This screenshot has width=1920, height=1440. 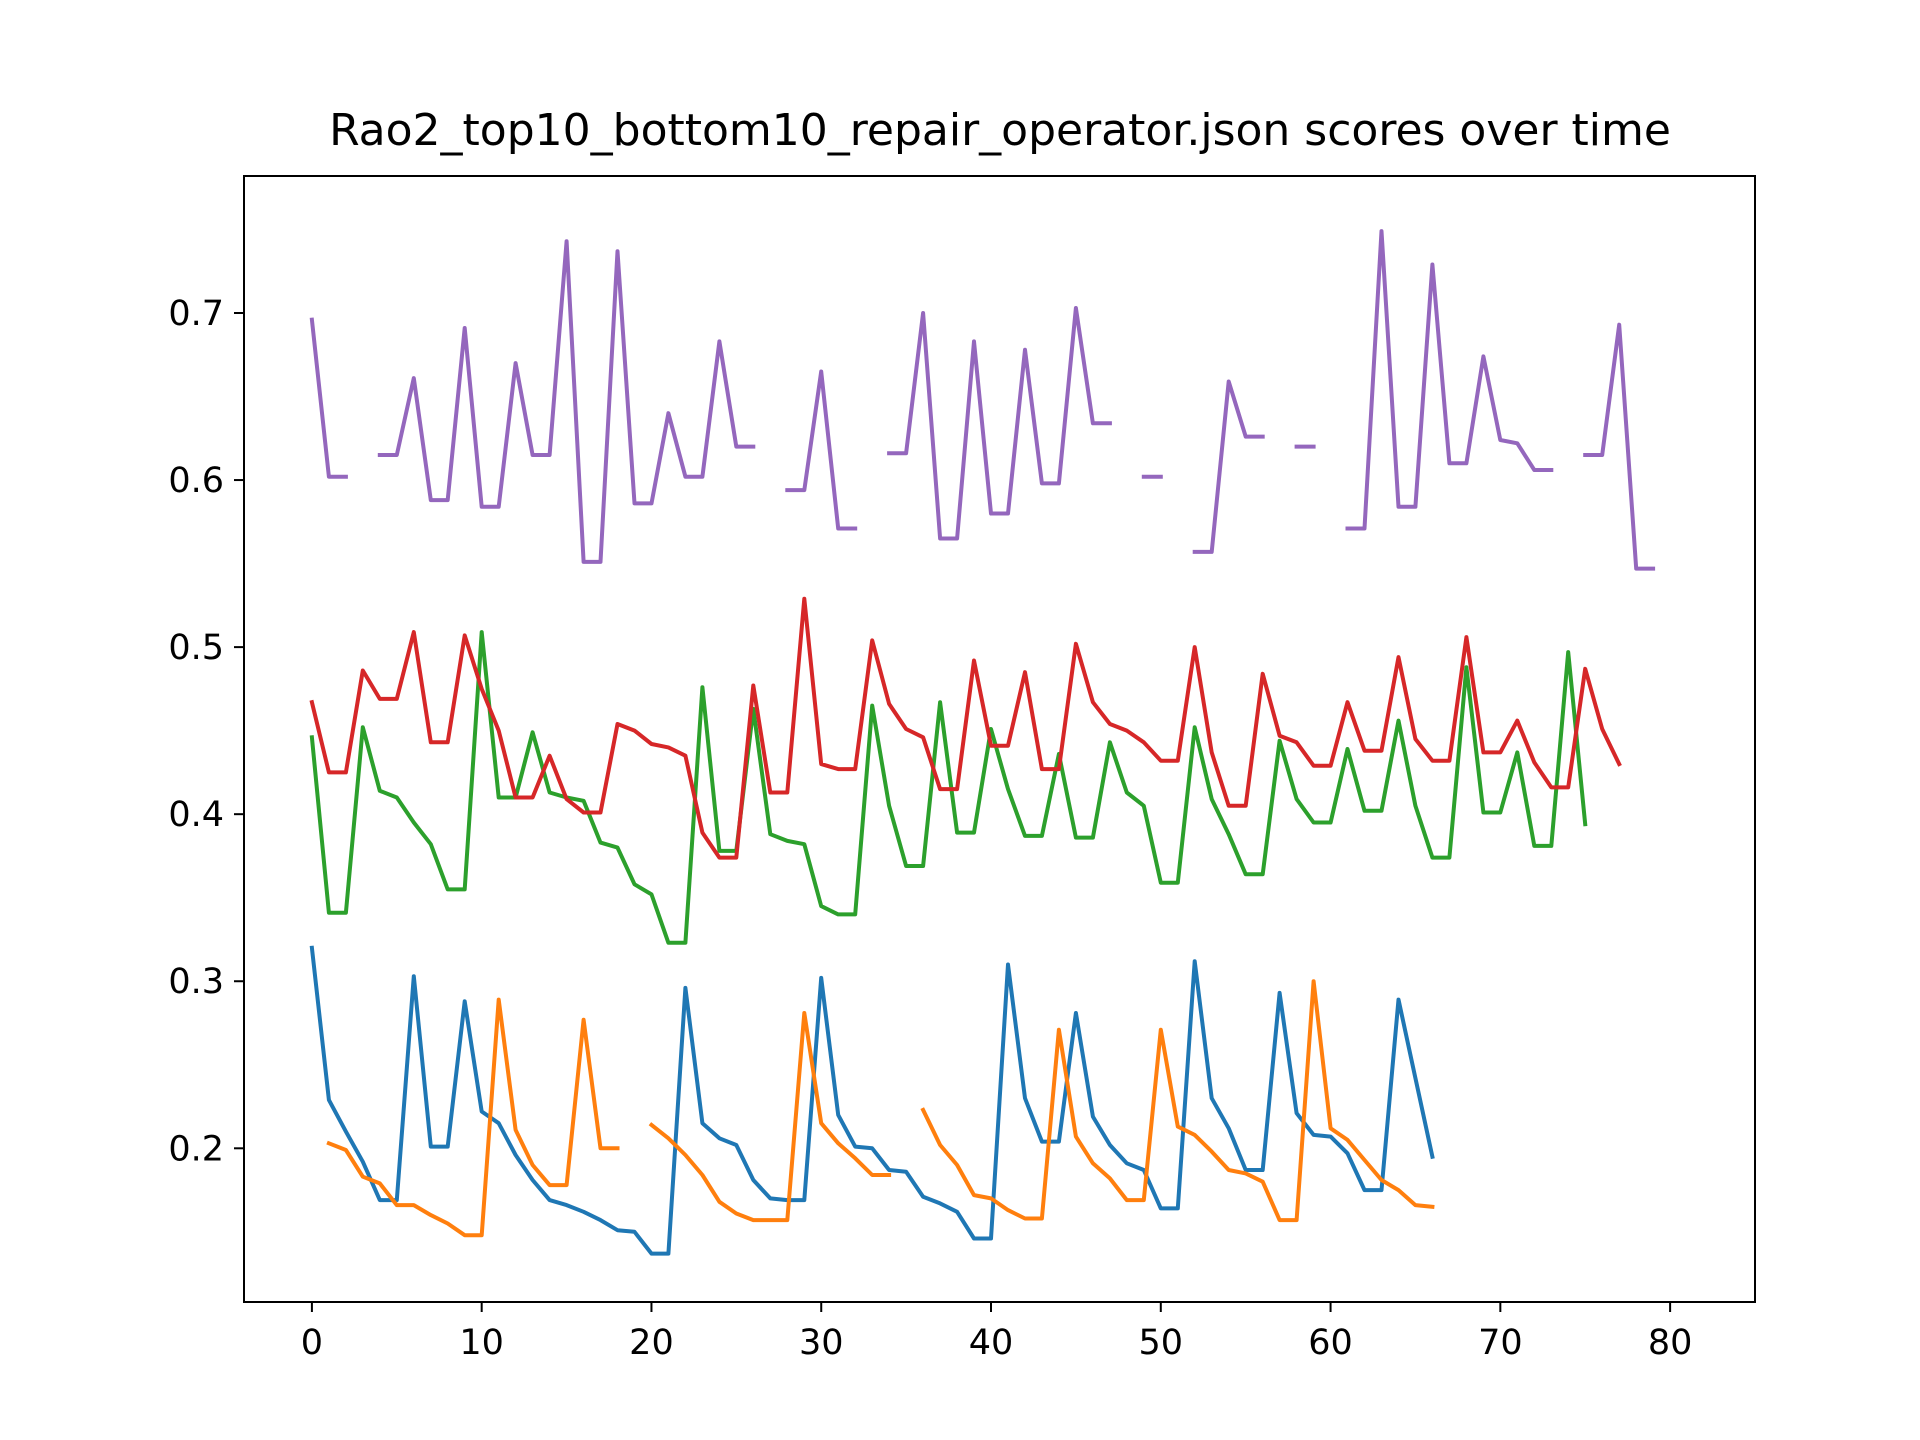 I want to click on x-tick-label: 30, so click(x=821, y=1343).